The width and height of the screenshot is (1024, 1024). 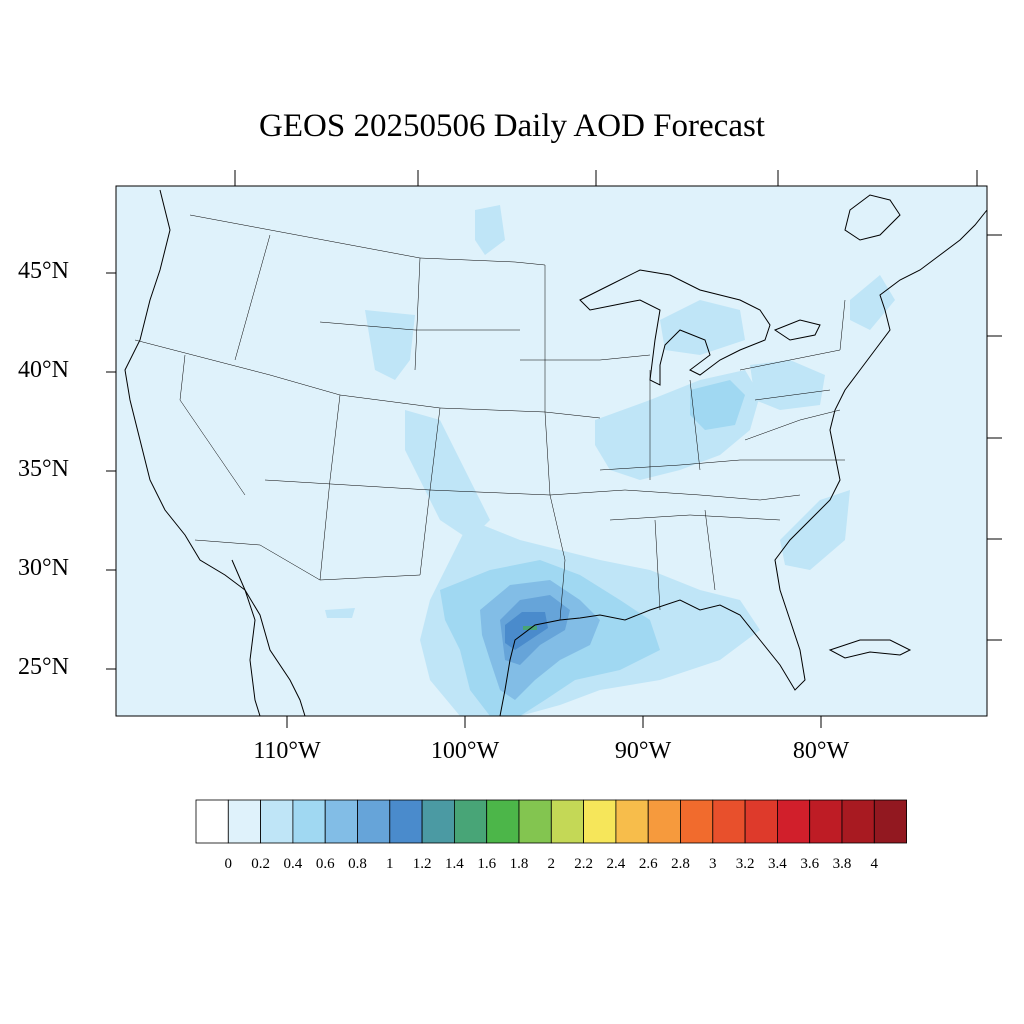 What do you see at coordinates (325, 864) in the screenshot?
I see `colorbar-tick-label: 0.6` at bounding box center [325, 864].